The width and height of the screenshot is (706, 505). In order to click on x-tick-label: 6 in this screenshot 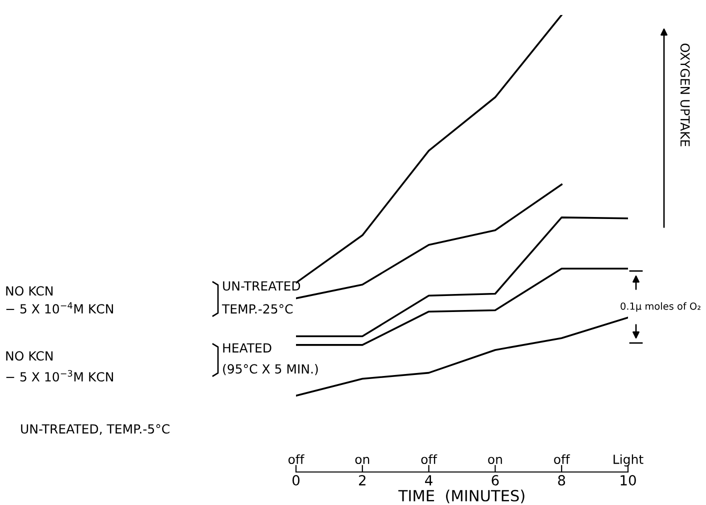, I will do `click(495, 480)`.